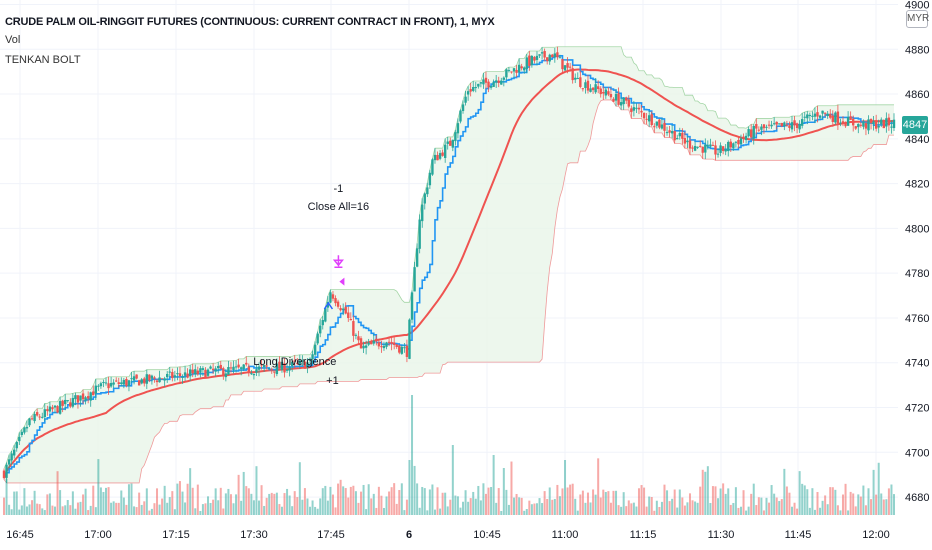  I want to click on signal-annotations: -1 Close All=16 Long Divergence +1, so click(311, 285).